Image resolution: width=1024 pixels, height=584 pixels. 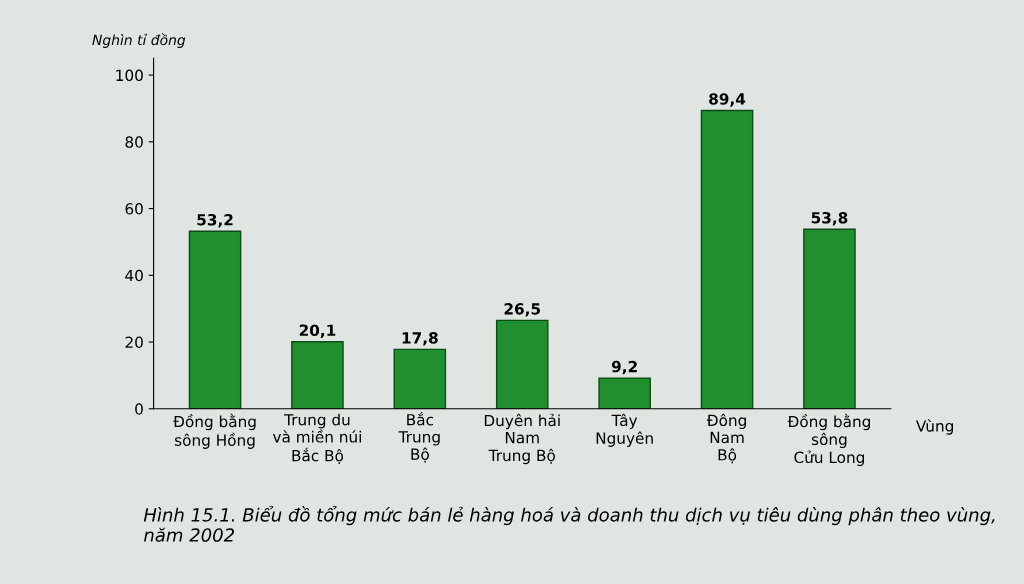 I want to click on text: Hình 15.1. Biểu đồ tổng mức bán lẻ hàng hoá và doanh thu dịch vụ tiêu dùng phân theo vùng, năm 2002, so click(x=569, y=523).